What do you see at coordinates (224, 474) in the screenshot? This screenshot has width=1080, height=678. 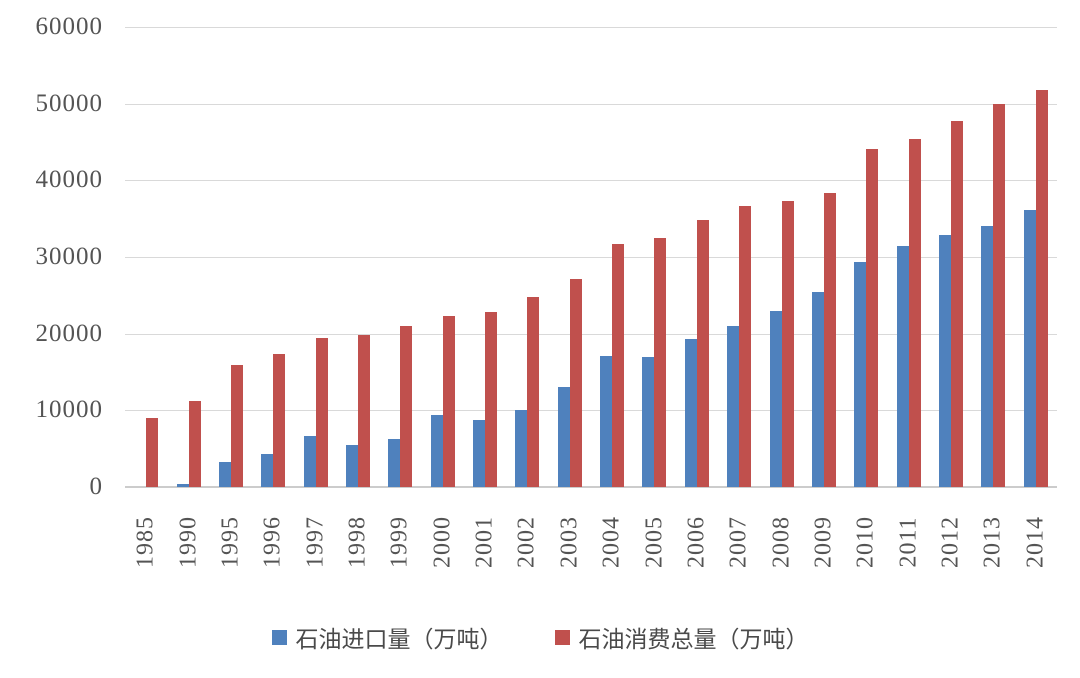 I see `bar-imports-1995` at bounding box center [224, 474].